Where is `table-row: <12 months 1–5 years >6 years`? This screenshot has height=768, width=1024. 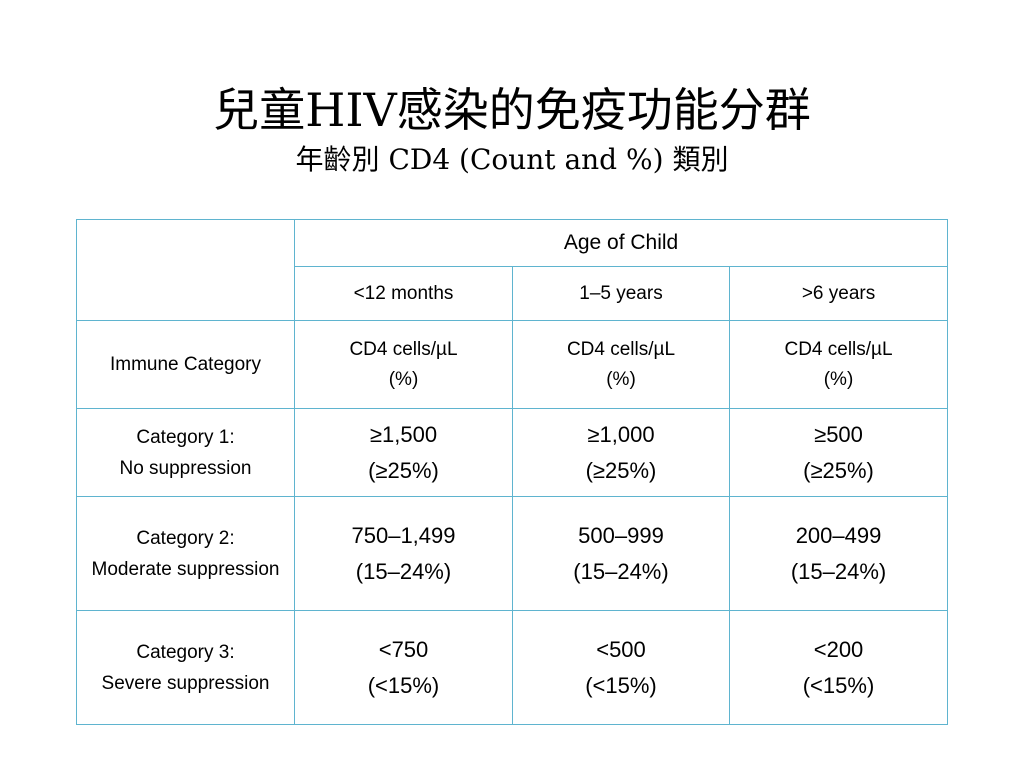 table-row: <12 months 1–5 years >6 years is located at coordinates (512, 293).